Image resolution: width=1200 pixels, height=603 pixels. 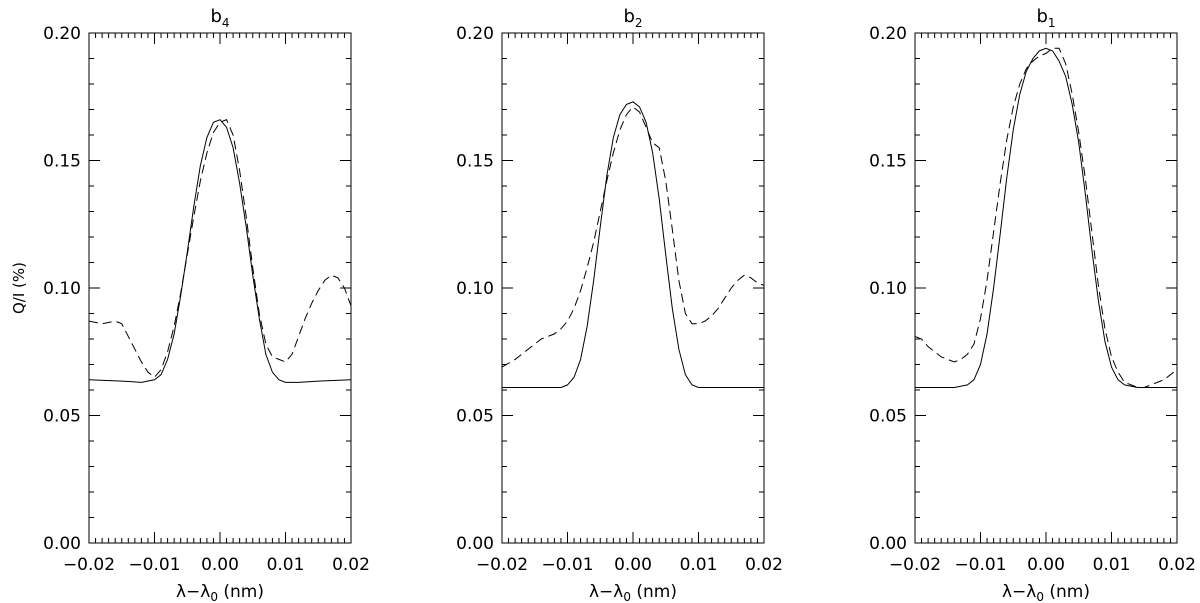 What do you see at coordinates (1045, 18) in the screenshot?
I see `panel-title: b1` at bounding box center [1045, 18].